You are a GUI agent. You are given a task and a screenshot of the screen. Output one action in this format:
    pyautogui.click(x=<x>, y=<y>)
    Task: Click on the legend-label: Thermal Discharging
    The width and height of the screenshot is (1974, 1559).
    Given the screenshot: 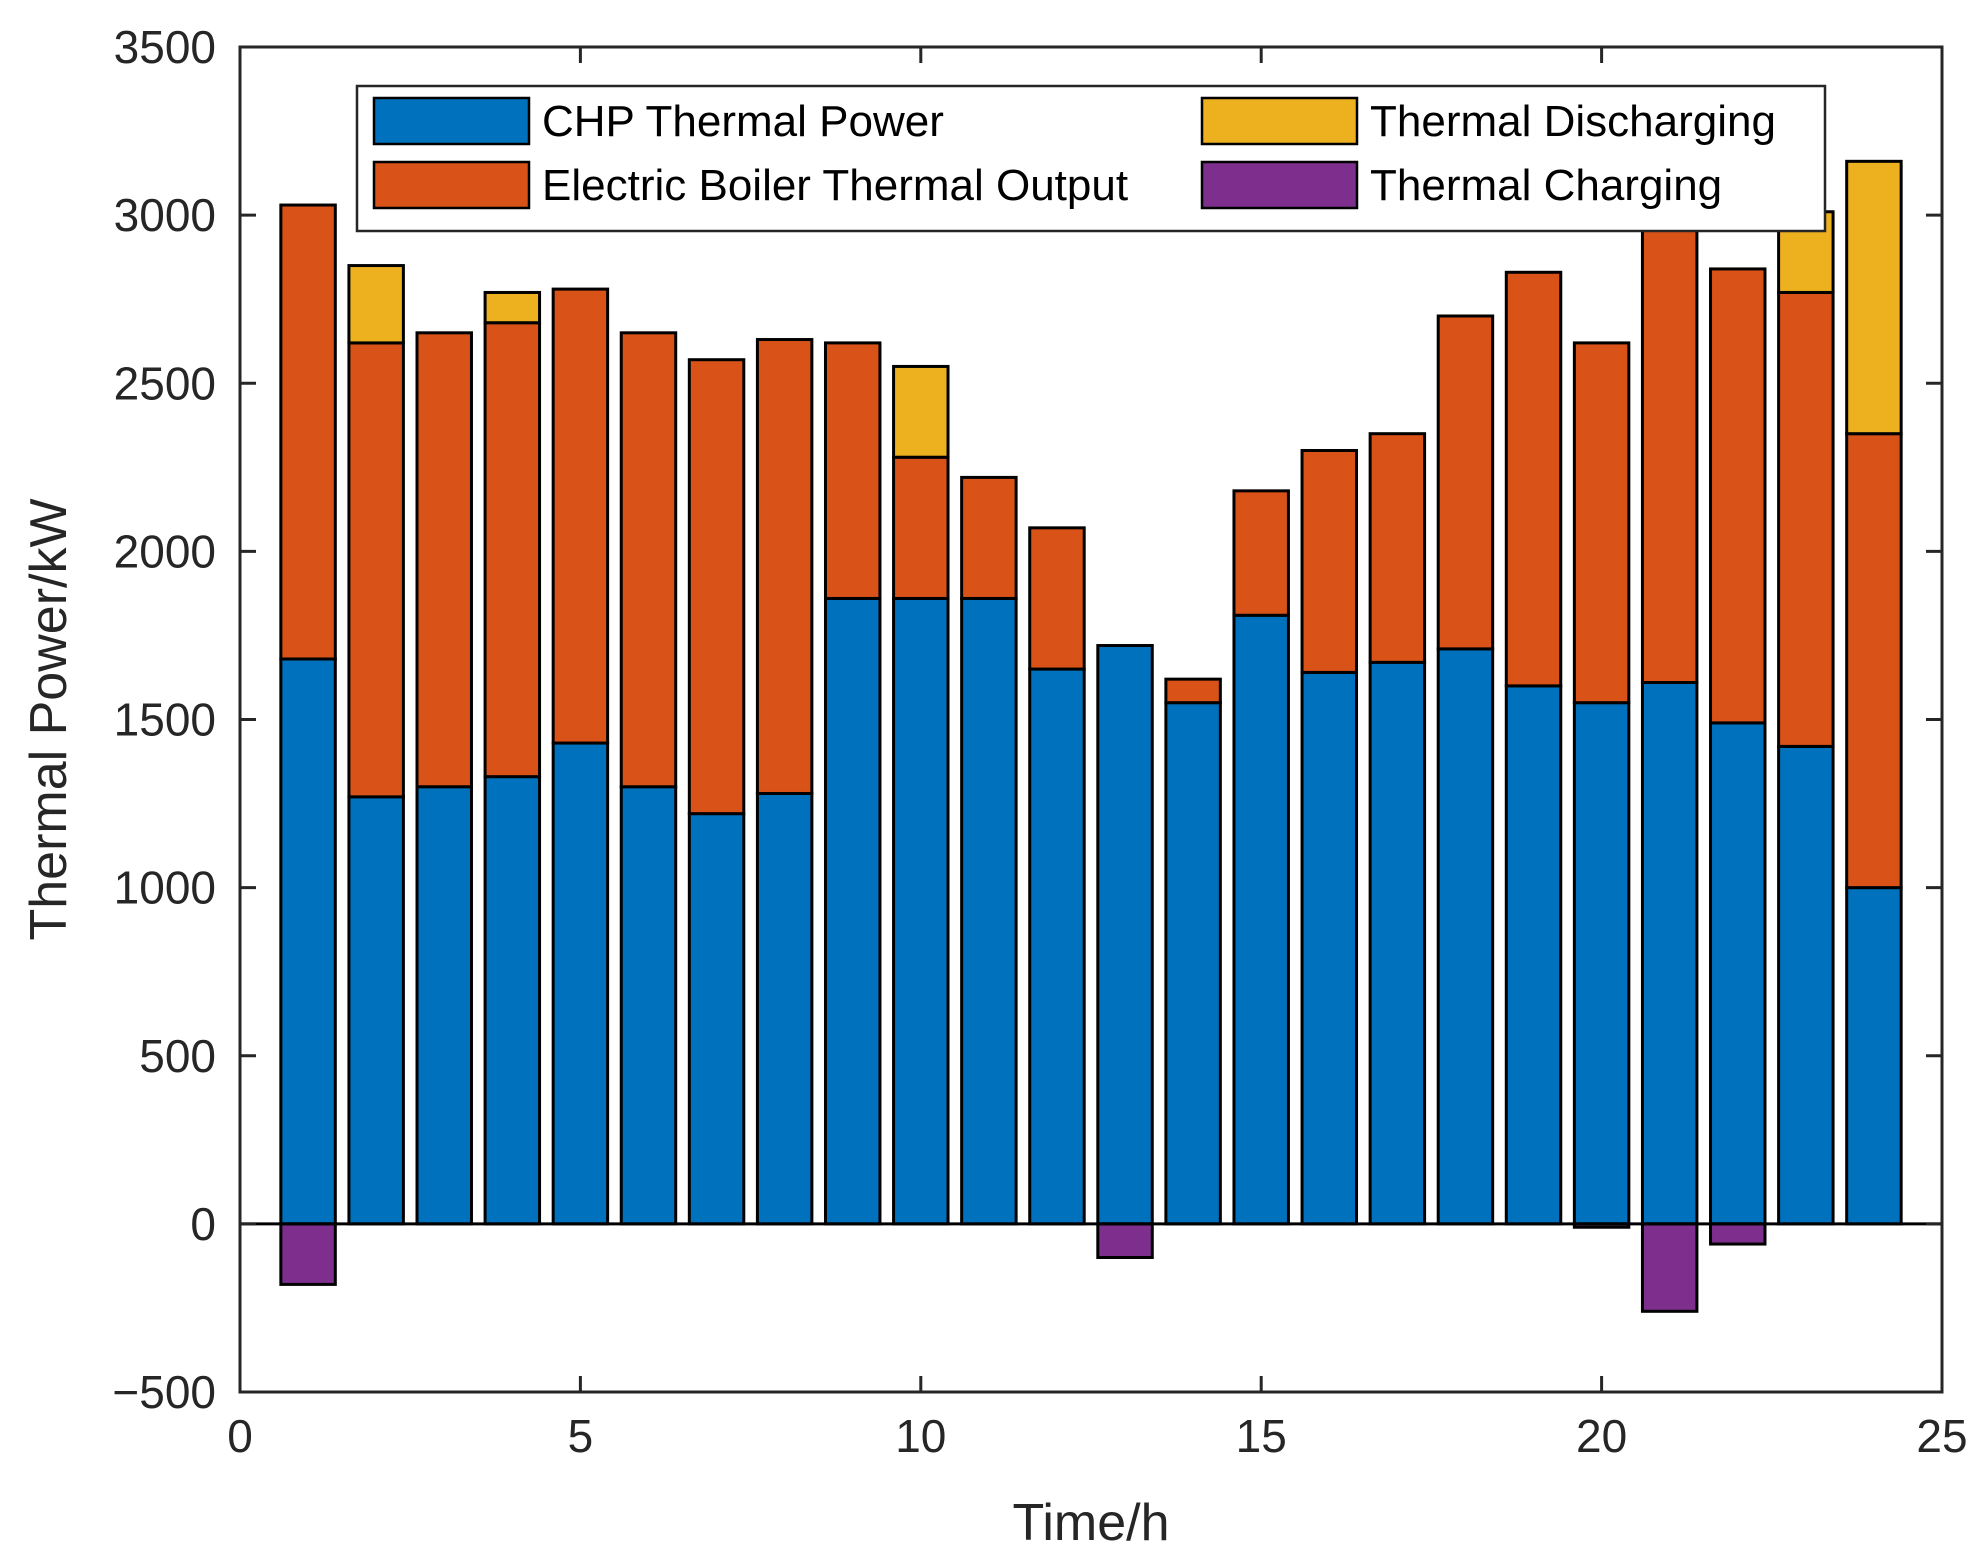 What is the action you would take?
    pyautogui.click(x=1573, y=121)
    